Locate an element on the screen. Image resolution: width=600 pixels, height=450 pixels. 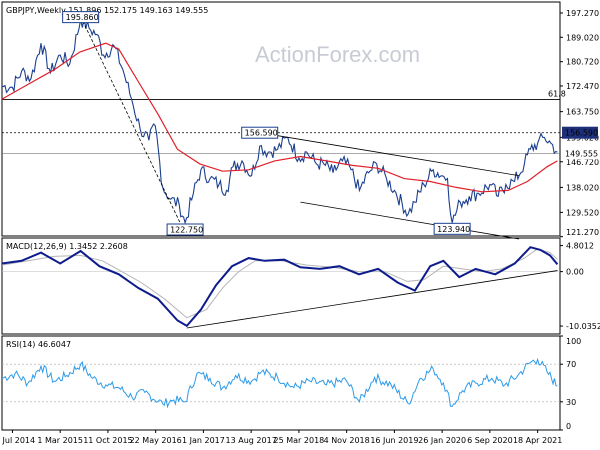
level-flag is located at coordinates (580, 132).